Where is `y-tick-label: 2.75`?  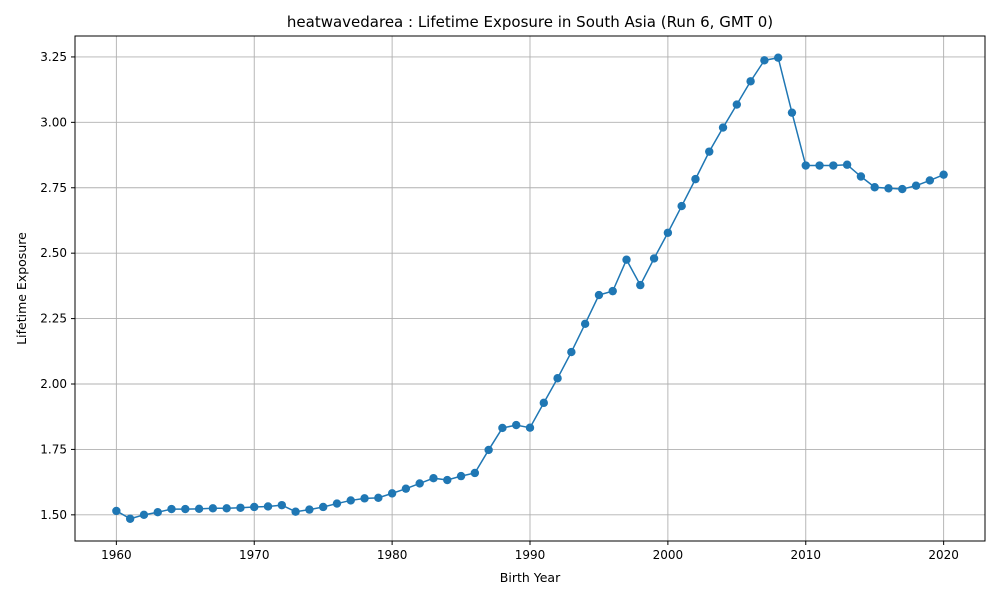 y-tick-label: 2.75 is located at coordinates (53, 188).